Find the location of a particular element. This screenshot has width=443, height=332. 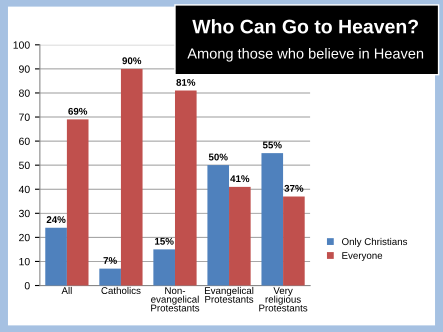

data-label: 41% is located at coordinates (240, 178).